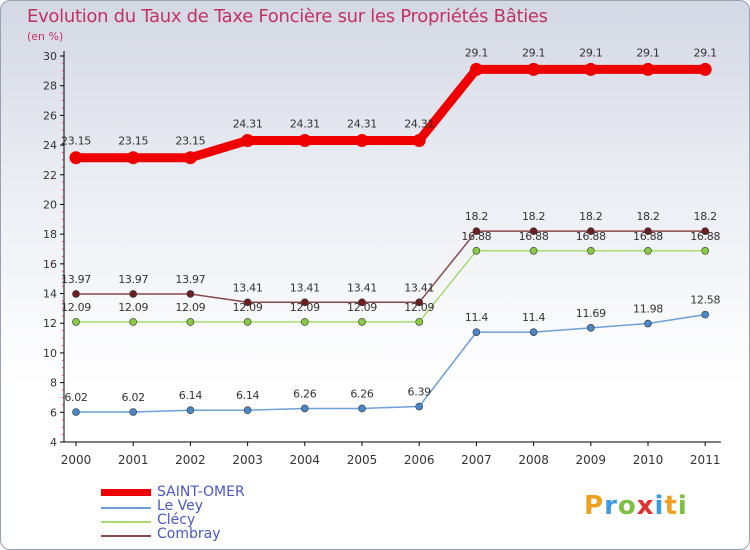 The width and height of the screenshot is (750, 550). What do you see at coordinates (126, 508) in the screenshot?
I see `legend-swatch-le-vey` at bounding box center [126, 508].